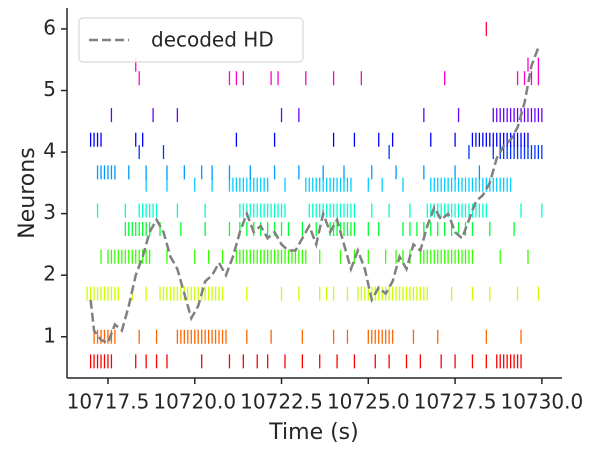 The height and width of the screenshot is (455, 598). I want to click on y-tick-label: 6, so click(49, 27).